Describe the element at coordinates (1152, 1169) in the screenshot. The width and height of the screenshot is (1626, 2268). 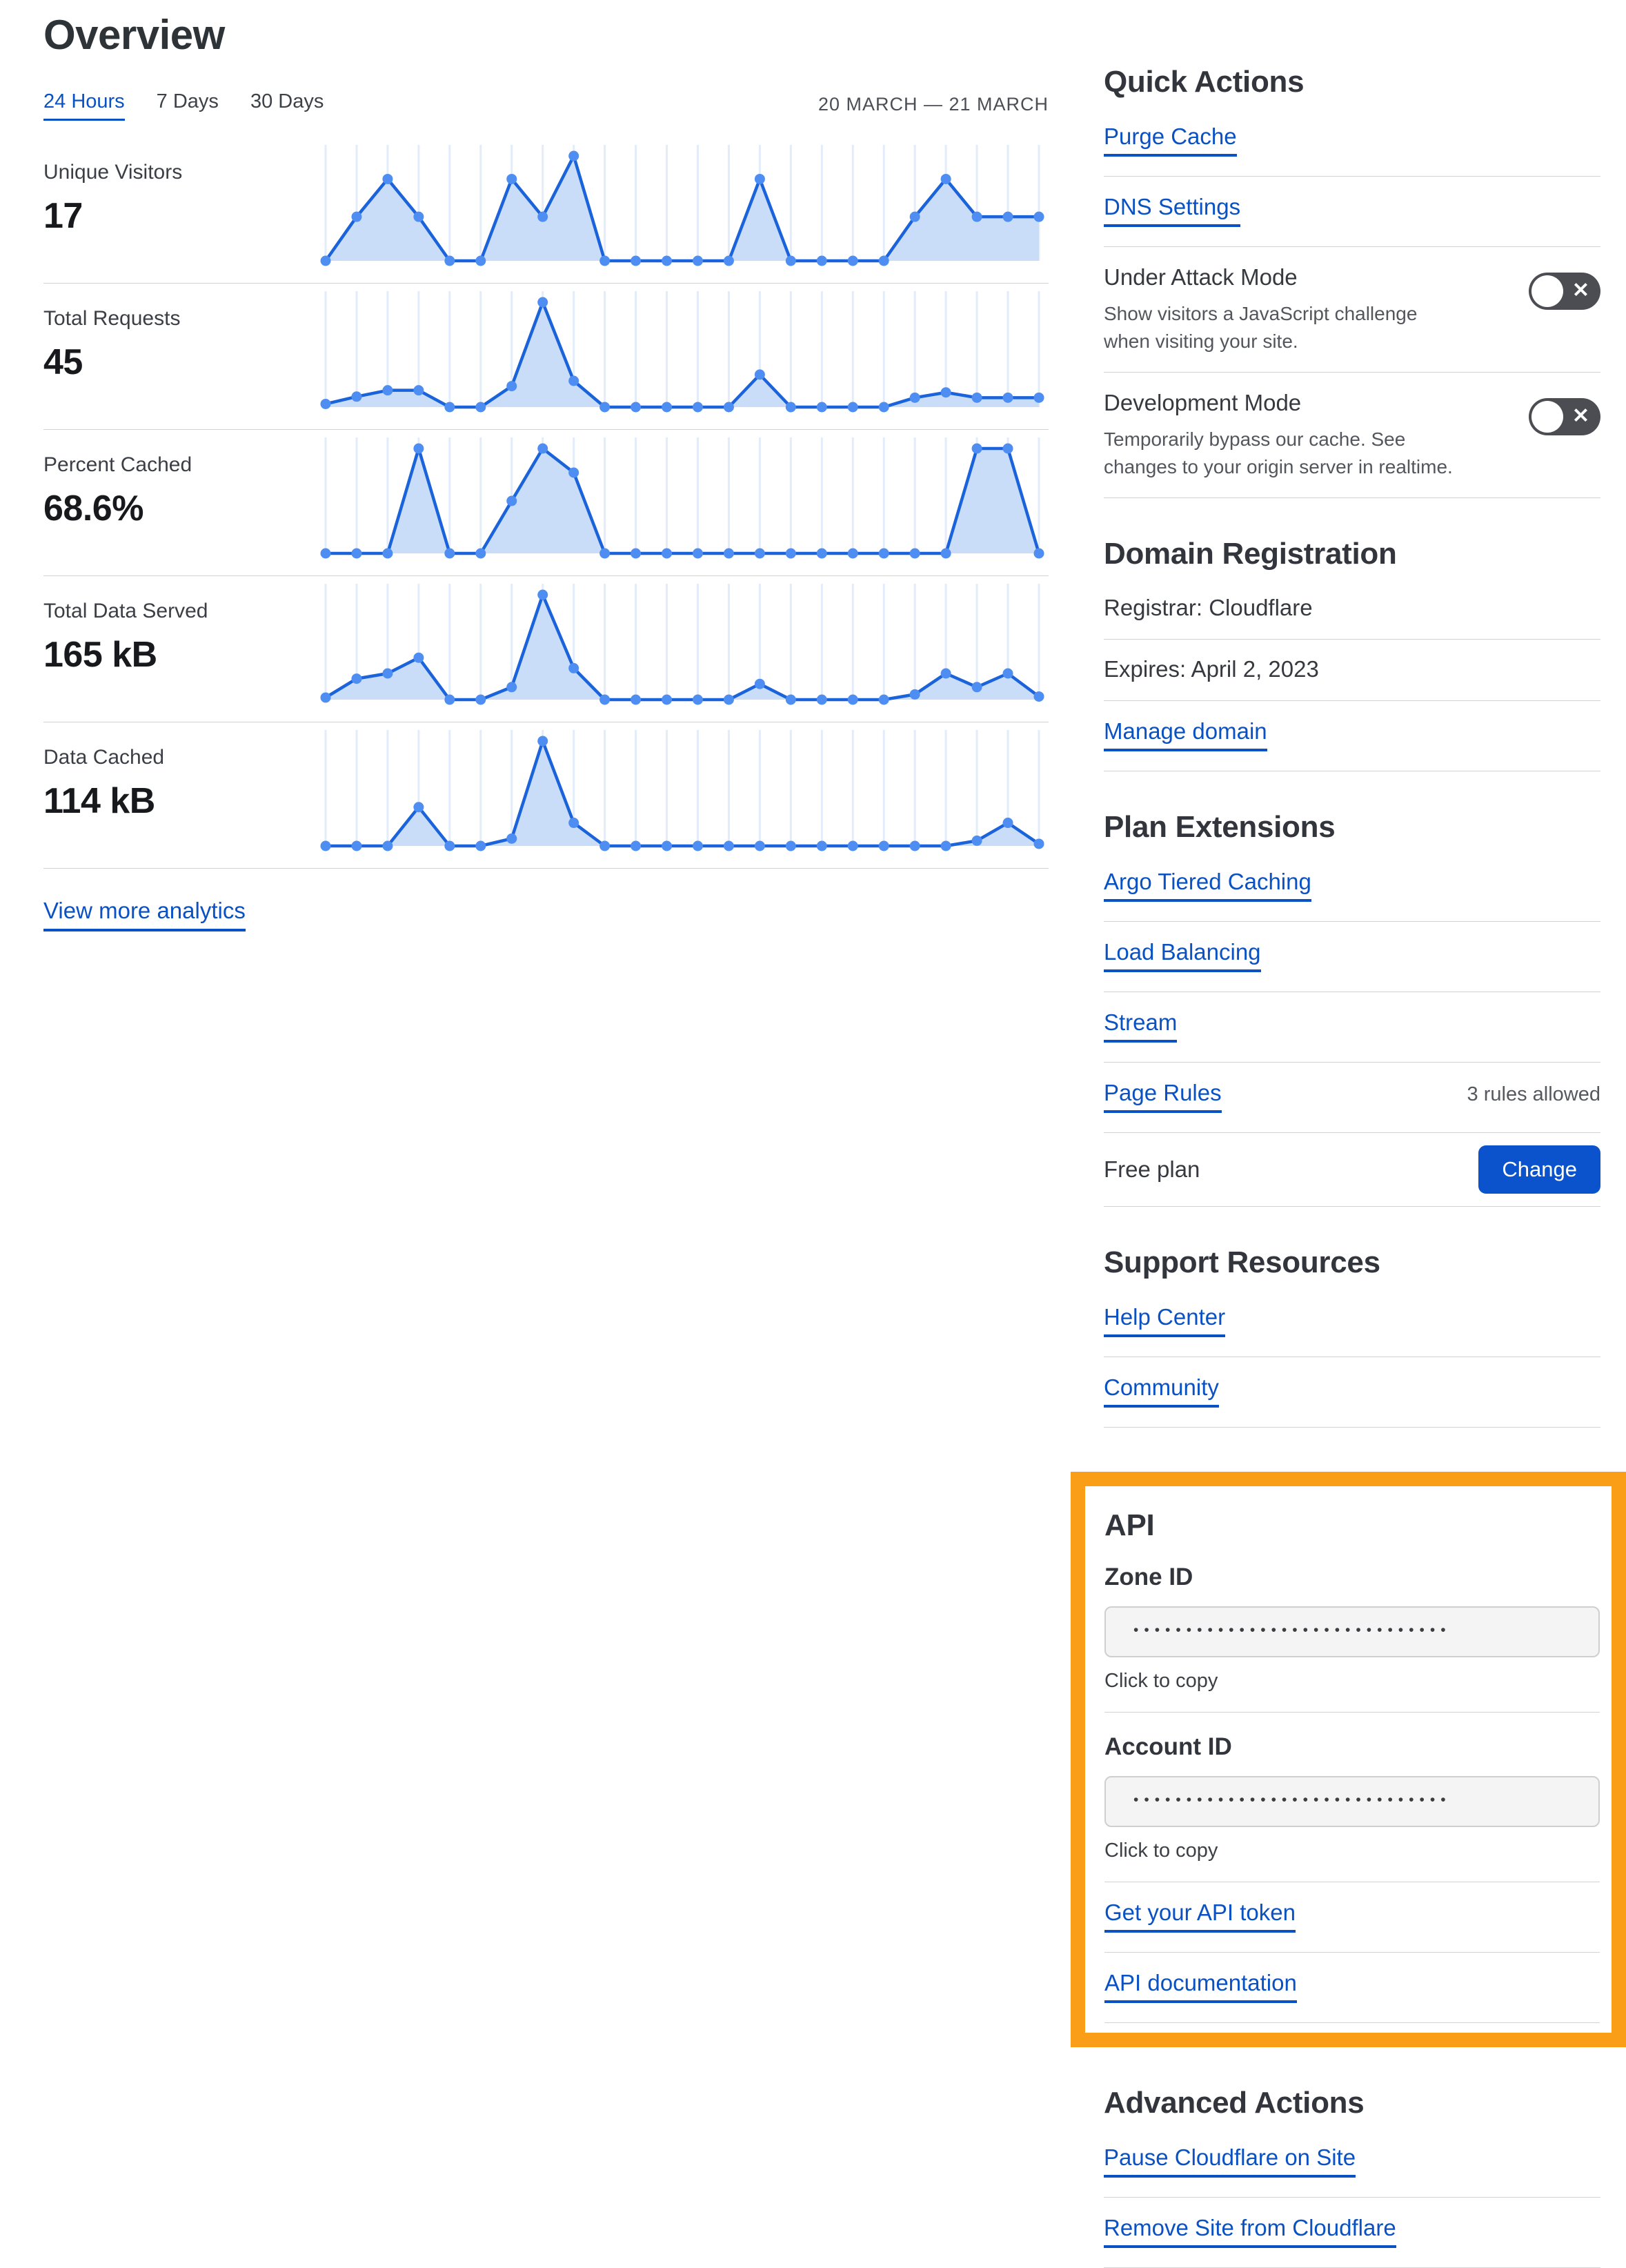
I see `free-plan-label: Free plan` at that location.